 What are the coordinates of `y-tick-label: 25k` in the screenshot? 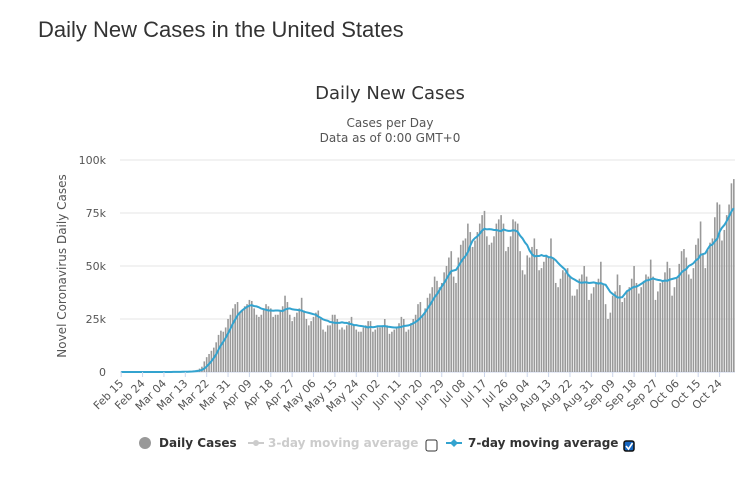 It's located at (96, 319).